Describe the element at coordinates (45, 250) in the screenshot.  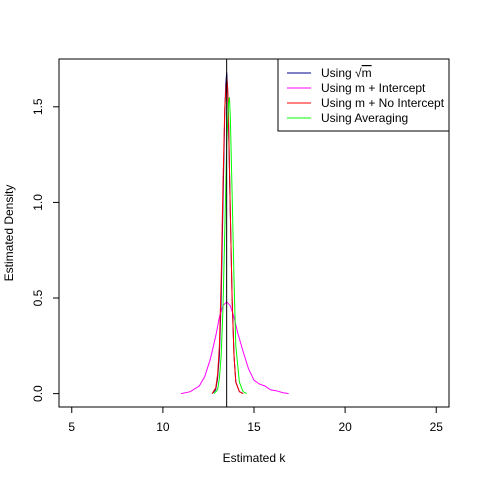
I see `y-axis: 0.0 0.5 1.0 1.5` at that location.